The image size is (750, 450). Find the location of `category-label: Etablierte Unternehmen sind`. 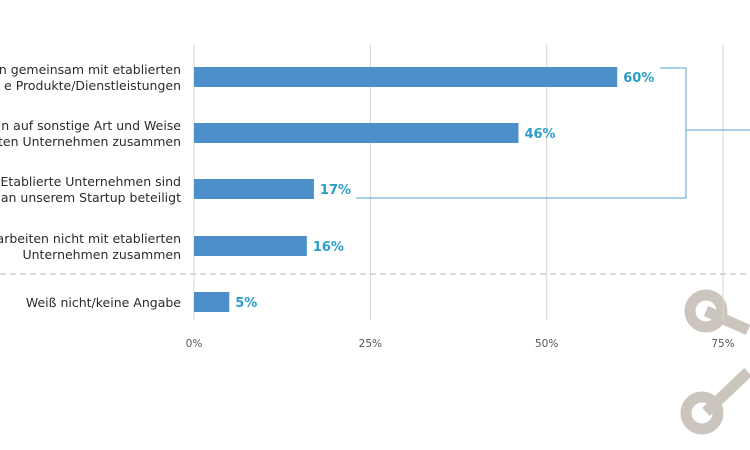

category-label: Etablierte Unternehmen sind is located at coordinates (91, 181).